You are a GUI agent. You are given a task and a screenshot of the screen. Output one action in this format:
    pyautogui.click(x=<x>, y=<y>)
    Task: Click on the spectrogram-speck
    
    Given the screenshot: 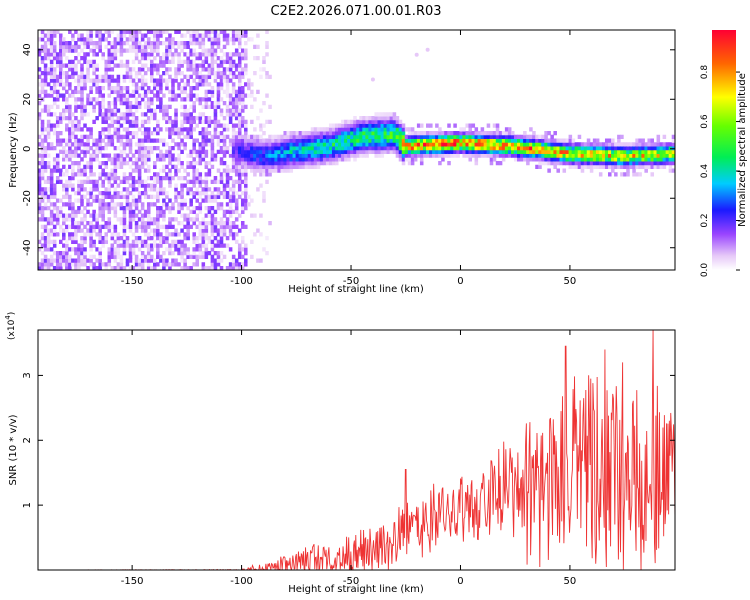 What is the action you would take?
    pyautogui.click(x=416, y=54)
    